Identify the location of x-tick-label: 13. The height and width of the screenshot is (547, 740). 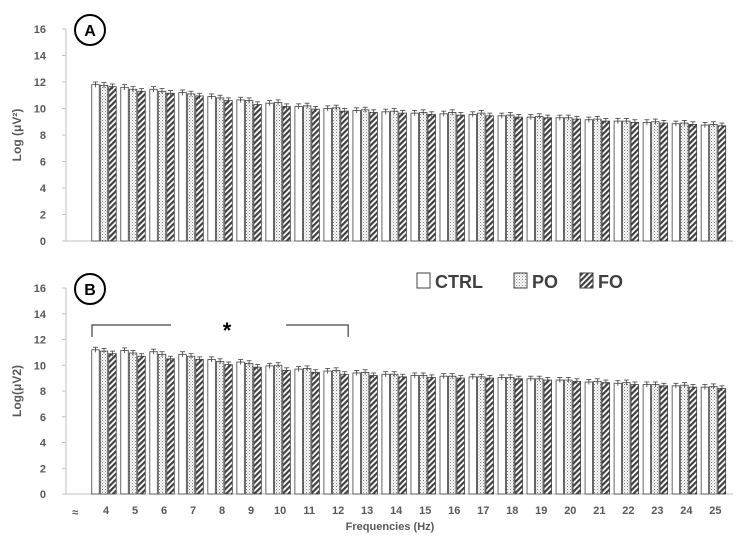
(367, 511).